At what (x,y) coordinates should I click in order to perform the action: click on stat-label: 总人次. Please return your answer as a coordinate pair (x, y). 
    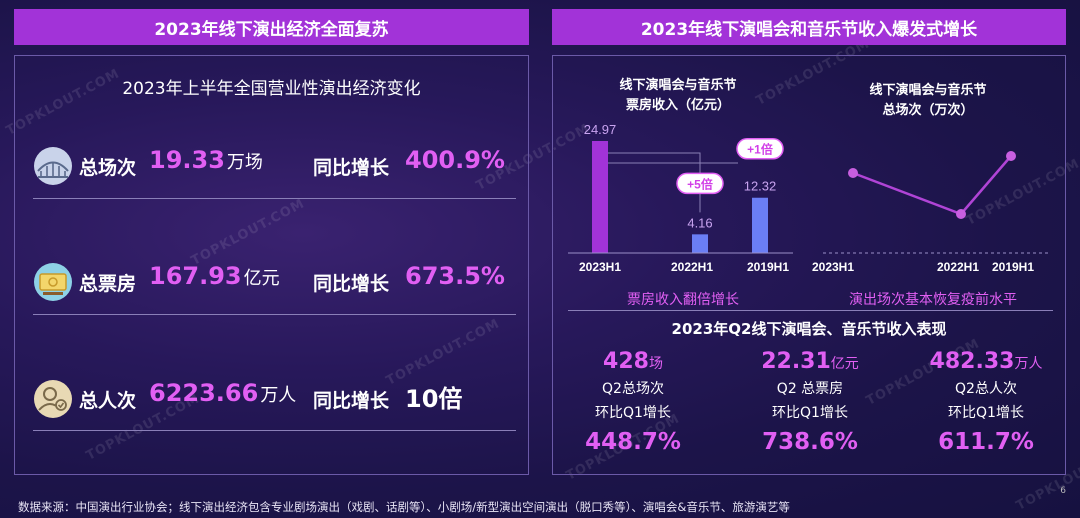
    Looking at the image, I should click on (108, 401).